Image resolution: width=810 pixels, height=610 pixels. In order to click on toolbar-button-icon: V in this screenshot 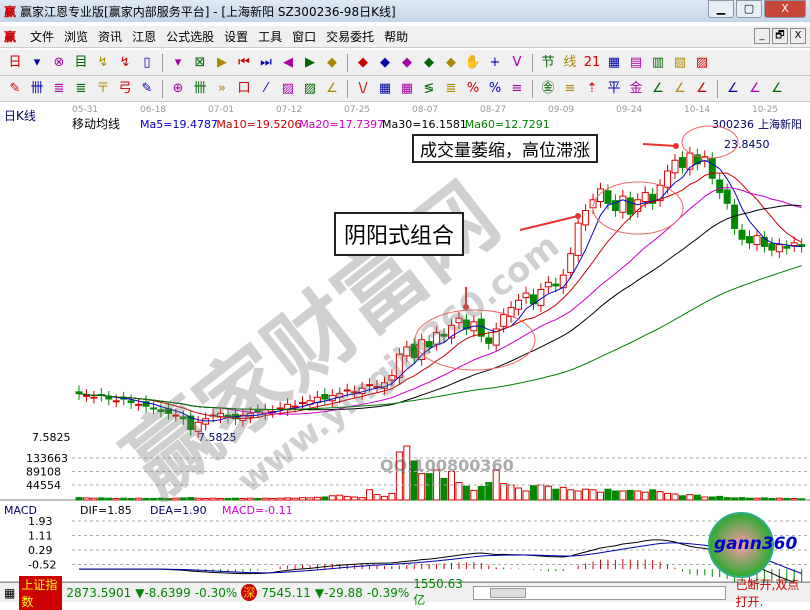, I will do `click(517, 62)`.